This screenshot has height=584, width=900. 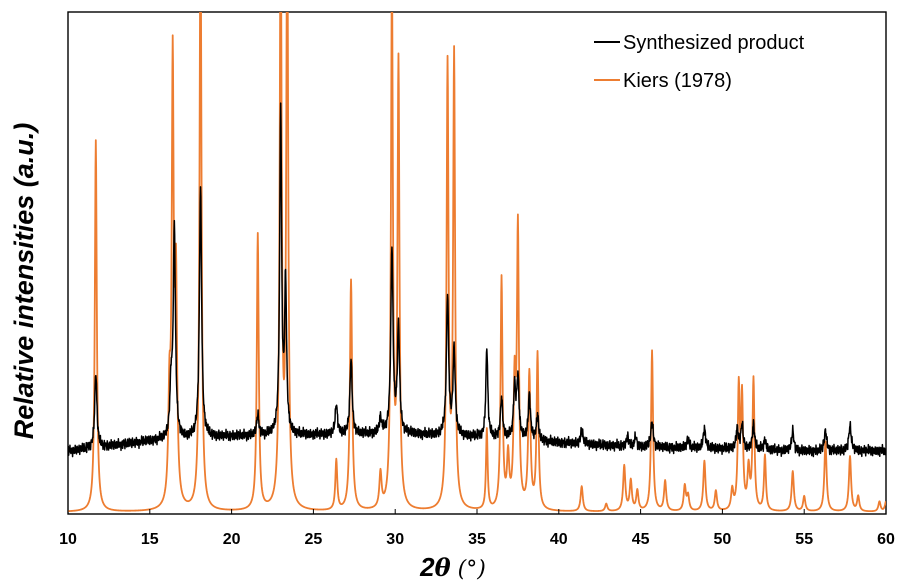 I want to click on x-tick-label-20: 20, so click(x=232, y=539).